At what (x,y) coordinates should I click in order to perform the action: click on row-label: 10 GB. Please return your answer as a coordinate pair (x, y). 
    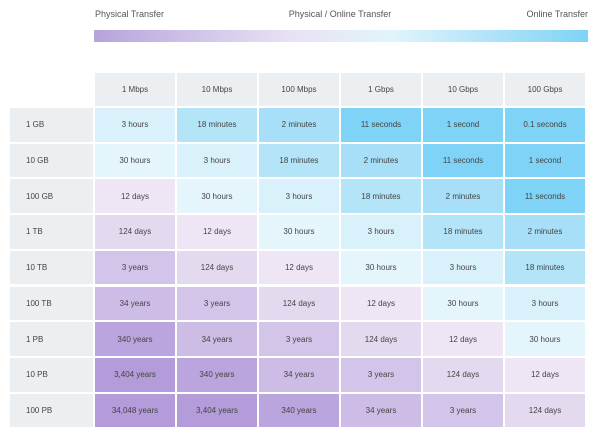
    Looking at the image, I should click on (51, 160).